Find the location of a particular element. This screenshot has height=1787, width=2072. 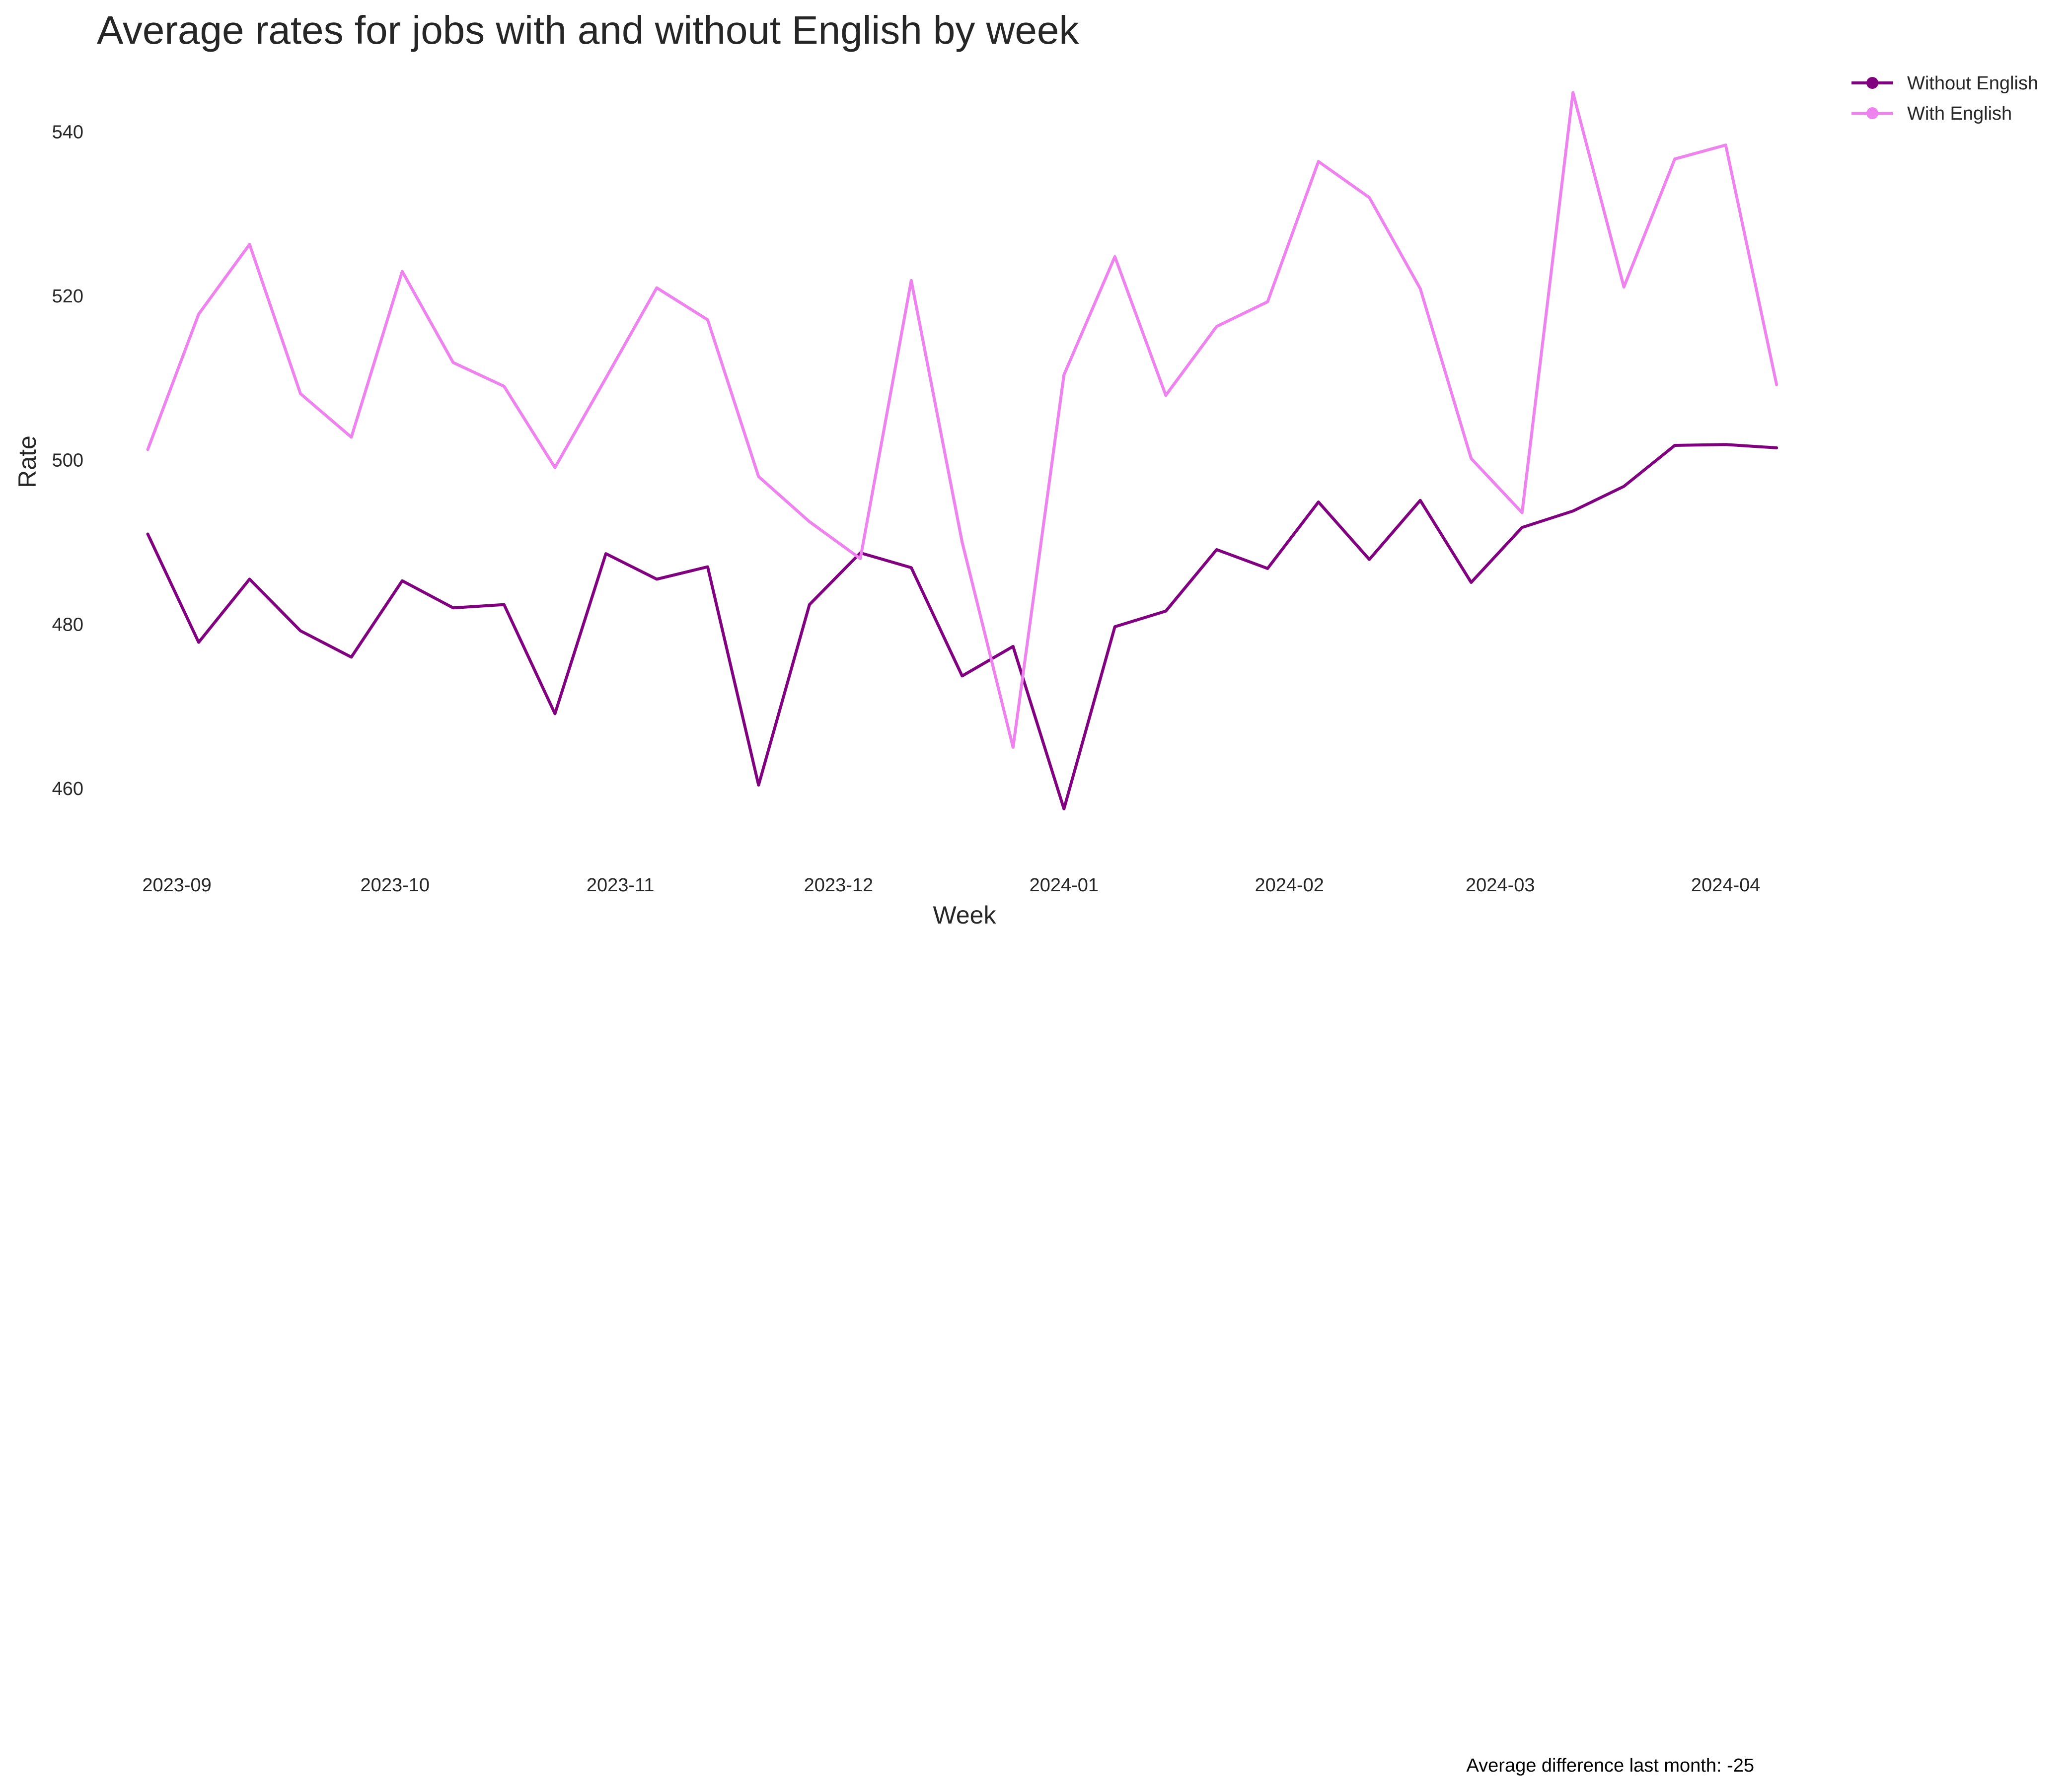

y-tick-label-480: 480 is located at coordinates (67, 625).